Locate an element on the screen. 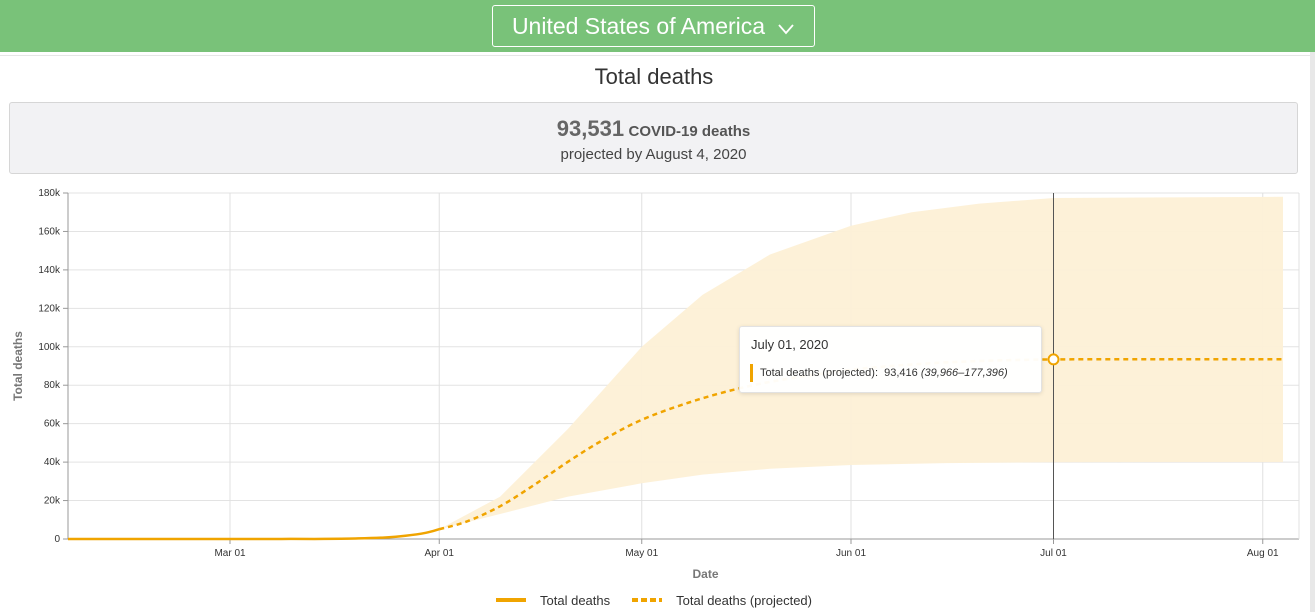 Image resolution: width=1315 pixels, height=612 pixels. legend-swatch-solid is located at coordinates (511, 600).